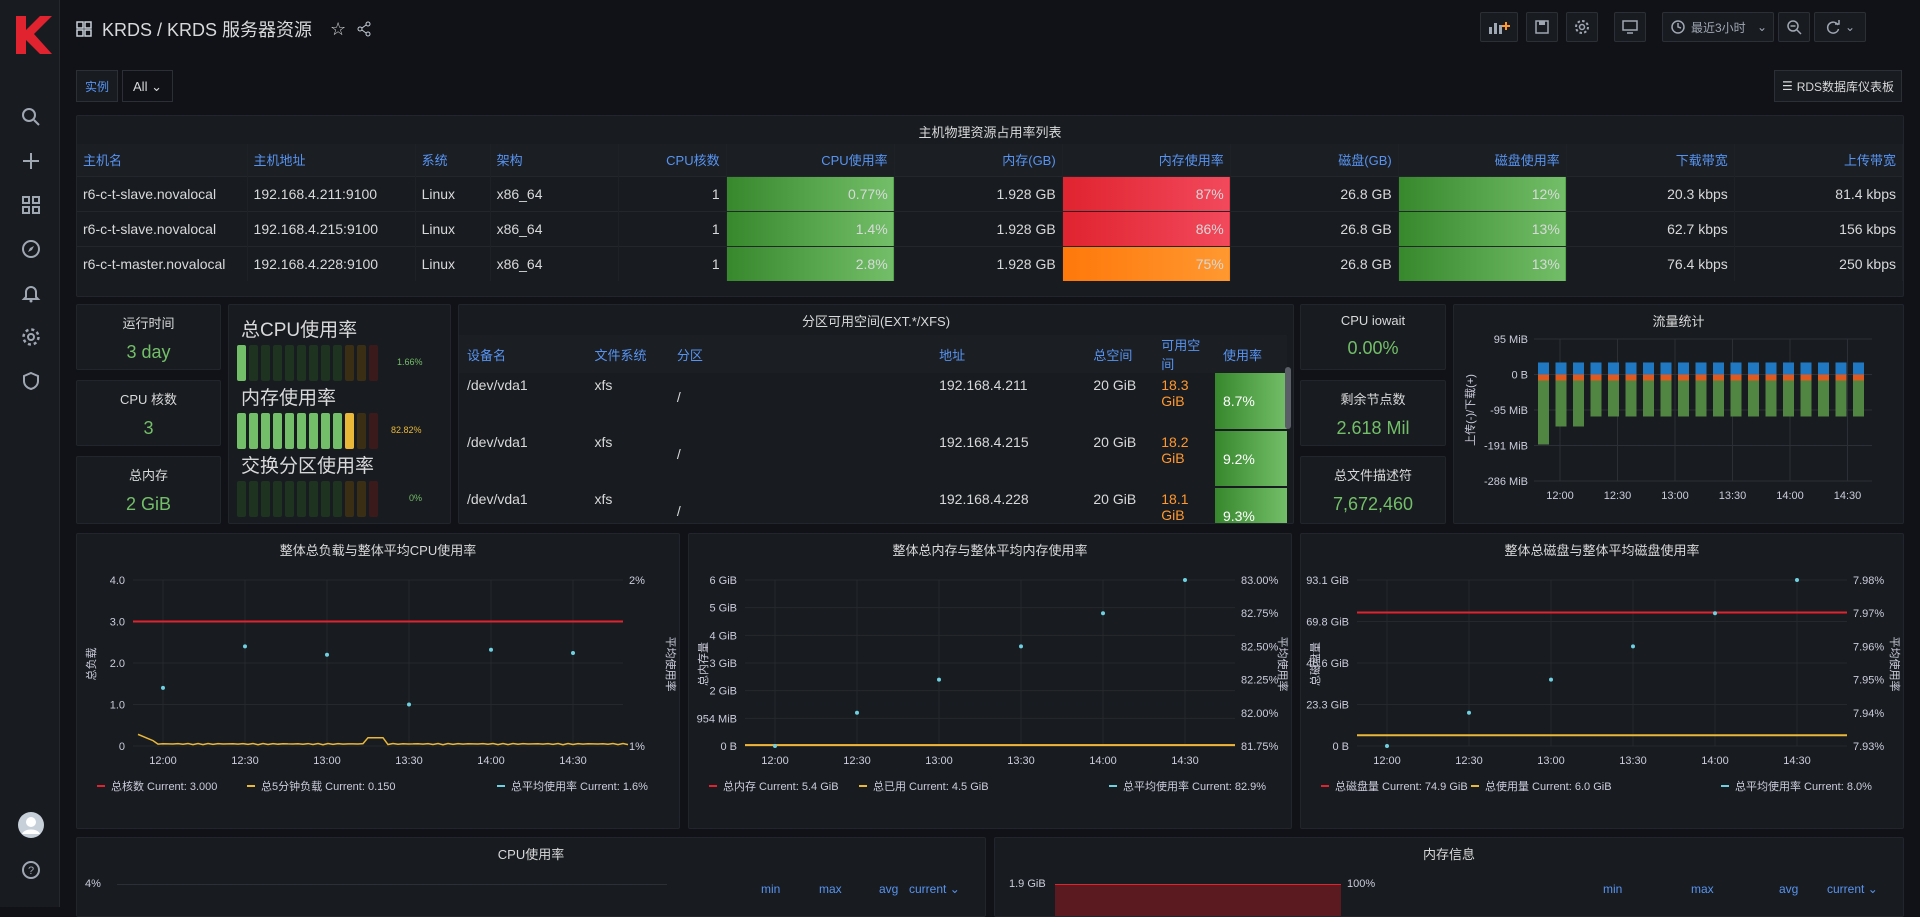  What do you see at coordinates (1840, 27) in the screenshot?
I see `refresh-button: ⌄` at bounding box center [1840, 27].